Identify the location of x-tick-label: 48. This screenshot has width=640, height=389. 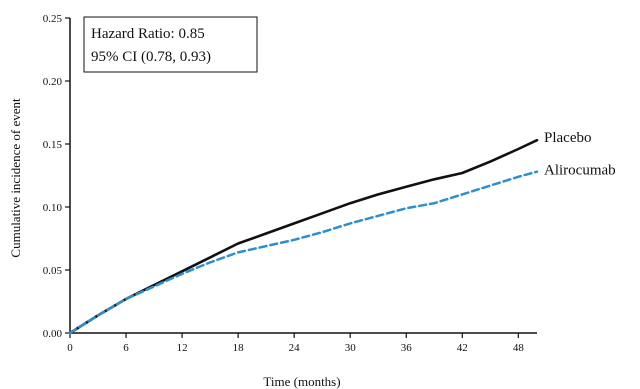
(519, 348).